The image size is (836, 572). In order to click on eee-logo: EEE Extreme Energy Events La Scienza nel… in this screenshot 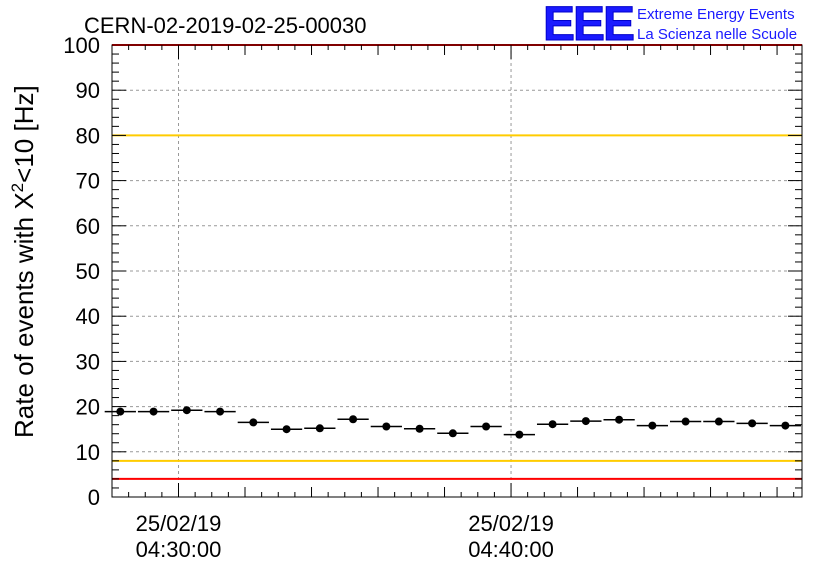, I will do `click(670, 26)`.